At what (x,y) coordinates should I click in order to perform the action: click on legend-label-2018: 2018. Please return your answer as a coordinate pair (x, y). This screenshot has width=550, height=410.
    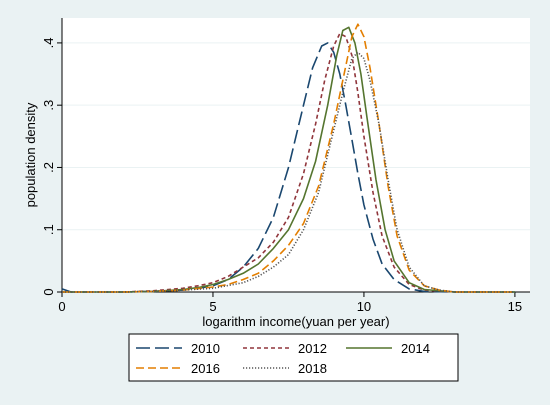
    Looking at the image, I should click on (312, 368).